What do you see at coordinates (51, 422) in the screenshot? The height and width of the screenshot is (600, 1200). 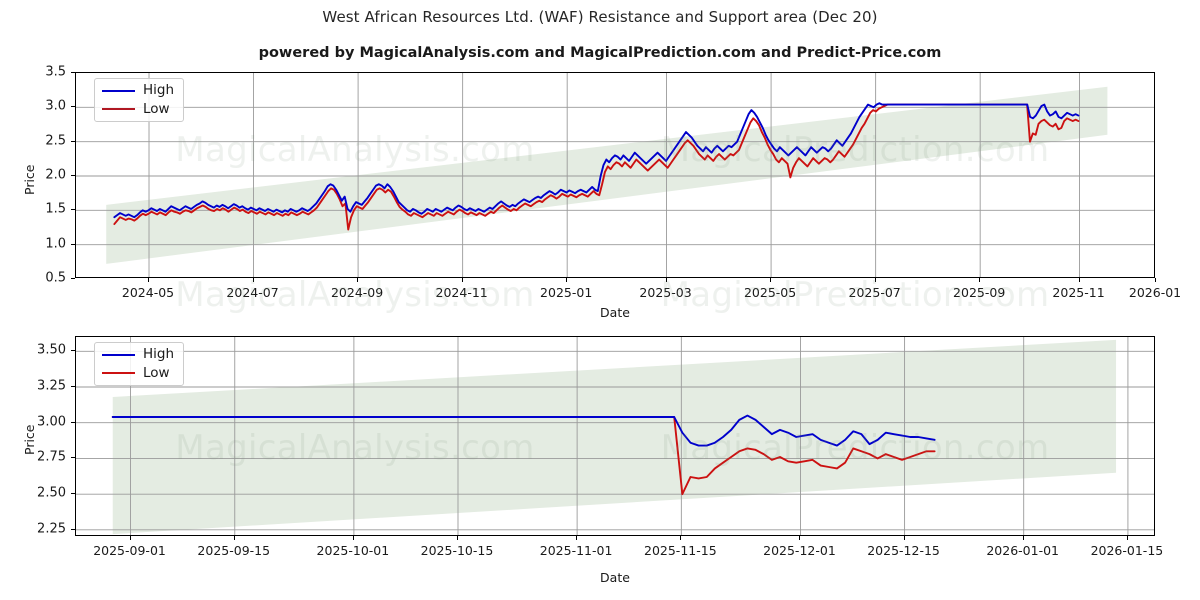 I see `y-tick-label: 3.00` at bounding box center [51, 422].